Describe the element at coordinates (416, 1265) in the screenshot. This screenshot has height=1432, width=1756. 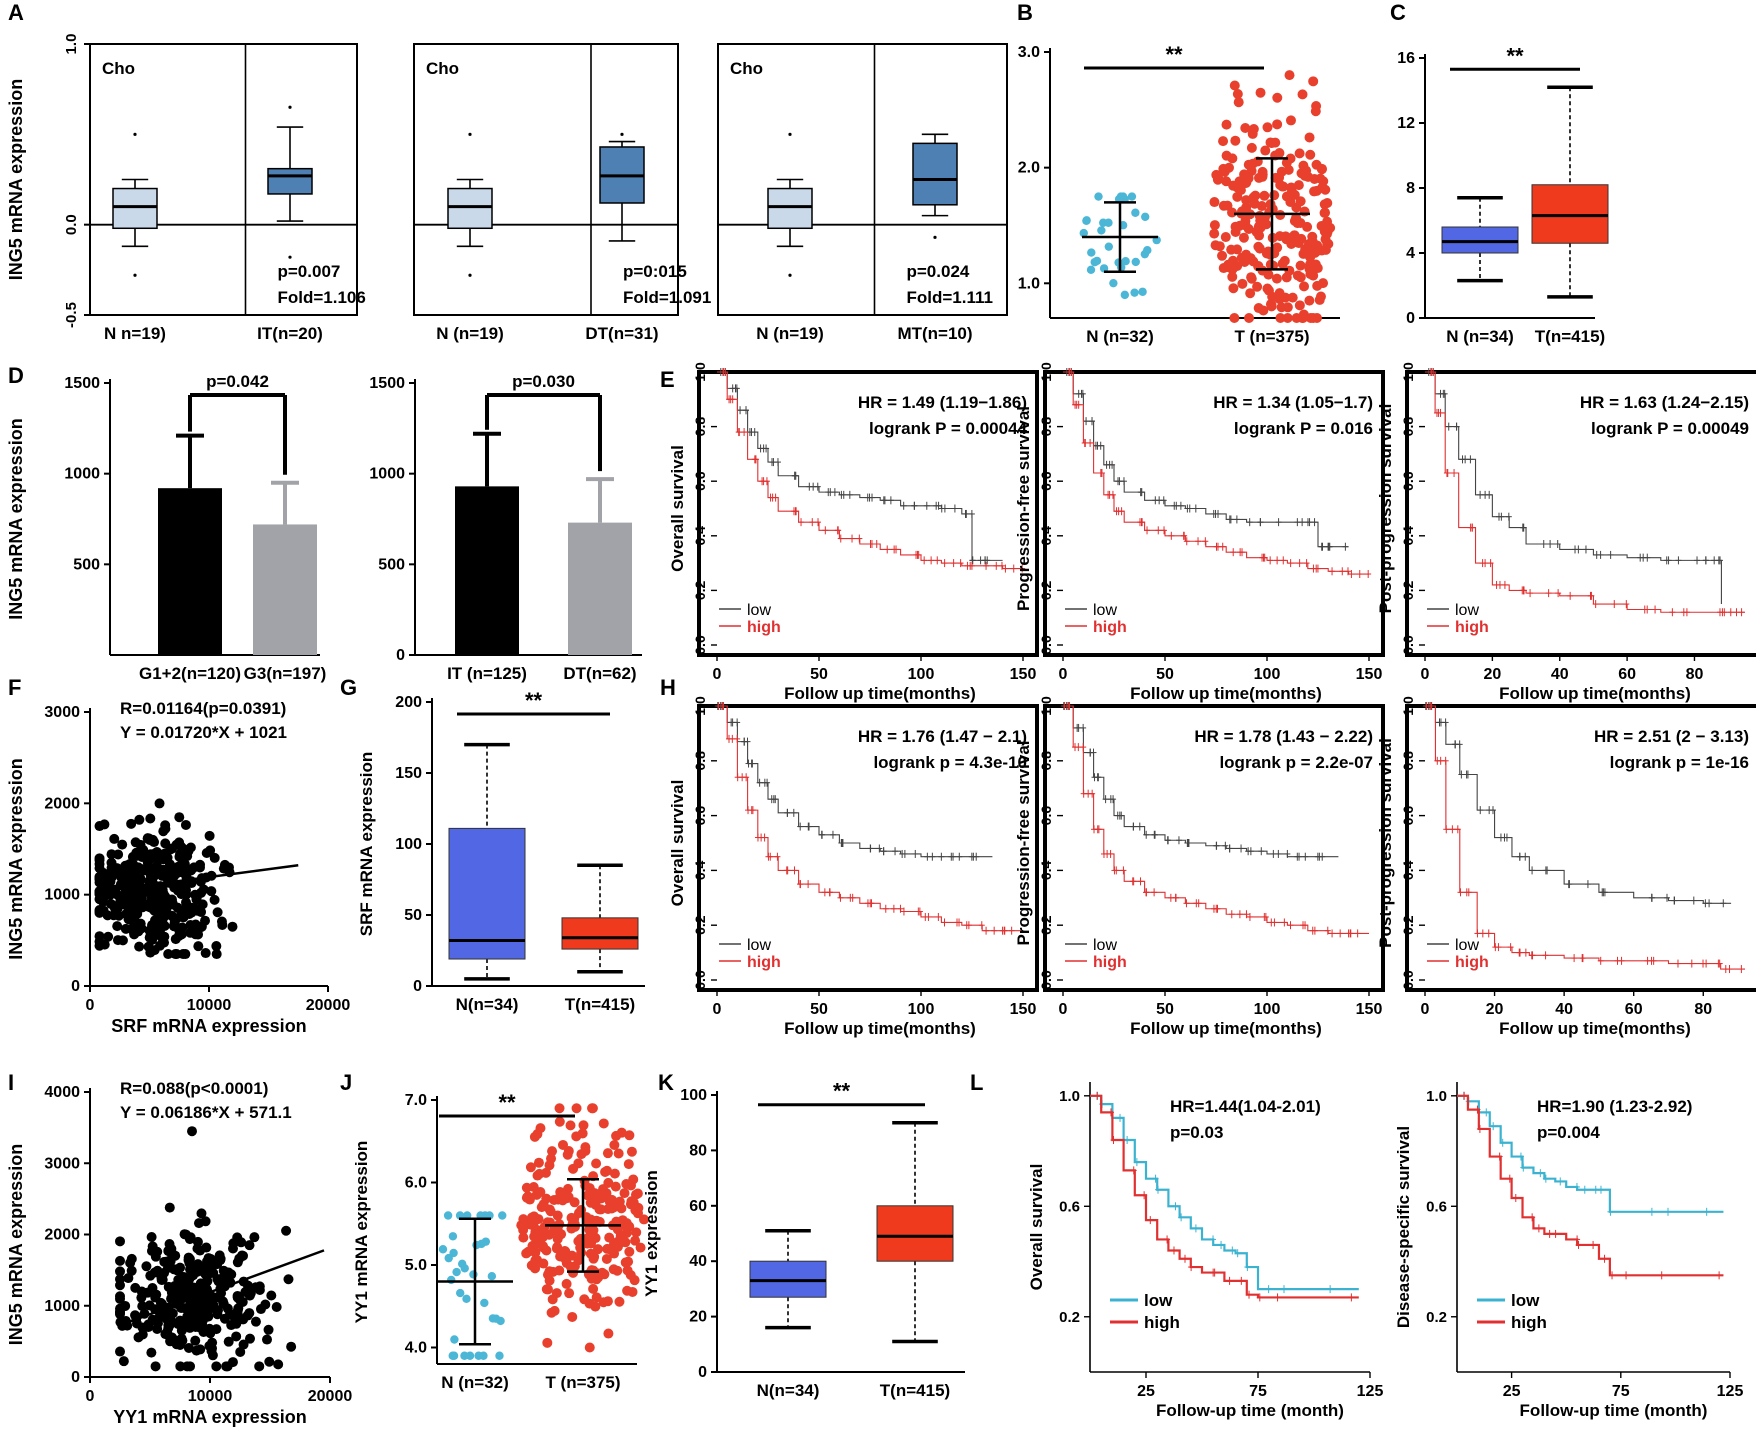
I see `y-tick-label: 5.0` at that location.